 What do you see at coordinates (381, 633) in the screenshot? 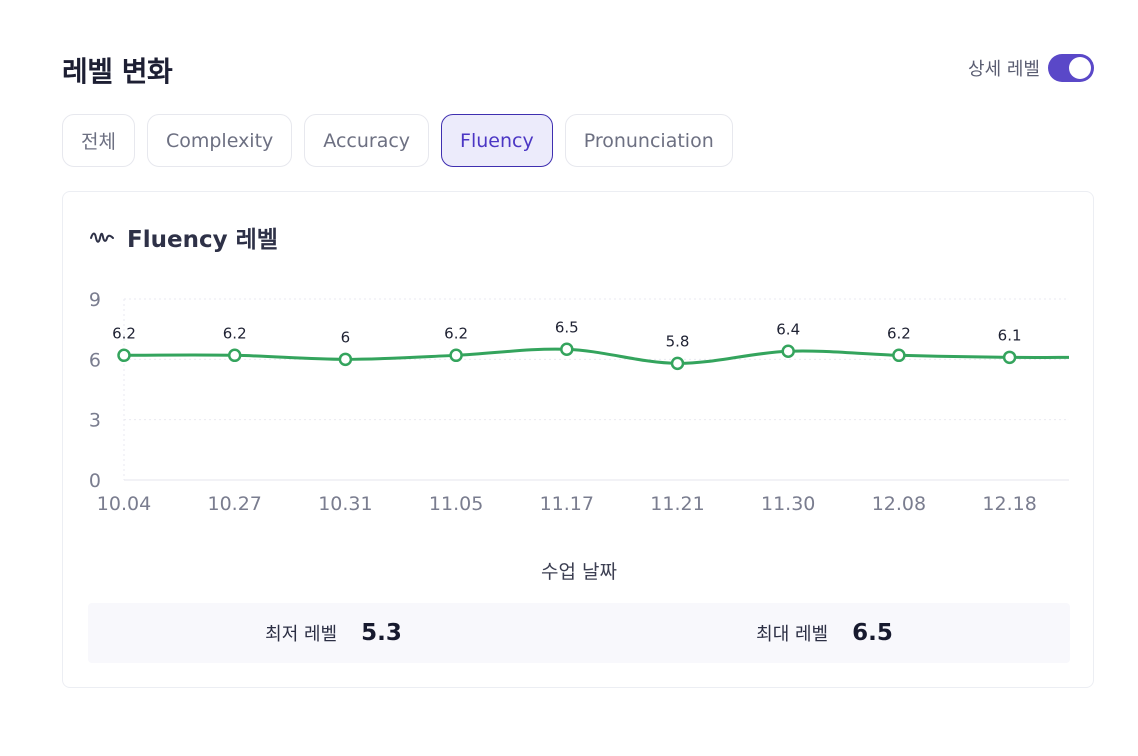
I see `min-level-value: 5.3` at bounding box center [381, 633].